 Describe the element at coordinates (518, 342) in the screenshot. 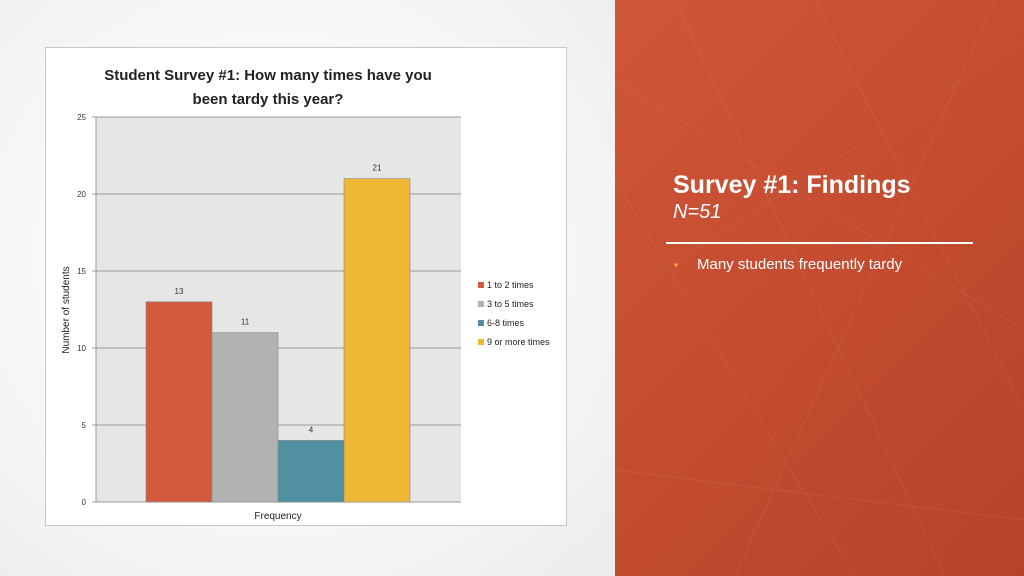

I see `legend-label: 9 or more times` at that location.